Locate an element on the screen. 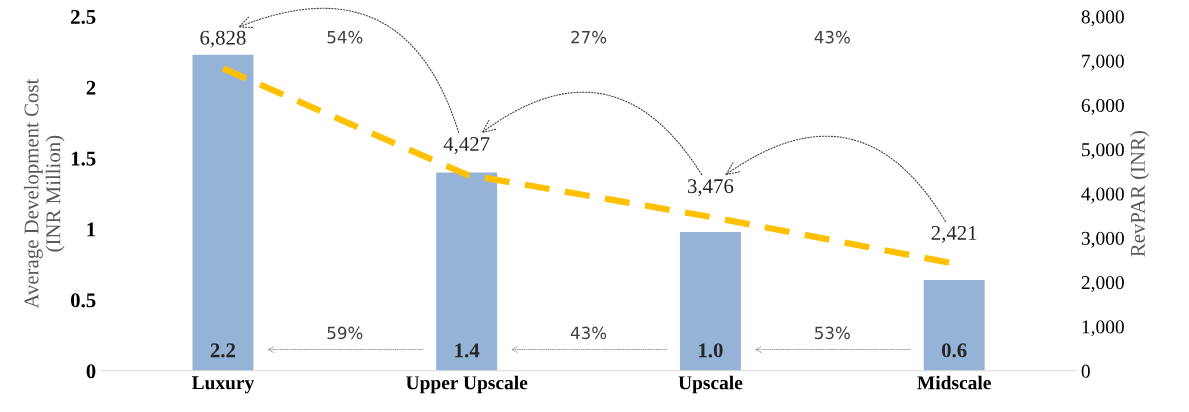 Image resolution: width=1189 pixels, height=412 pixels. annotation: 27% is located at coordinates (589, 37).